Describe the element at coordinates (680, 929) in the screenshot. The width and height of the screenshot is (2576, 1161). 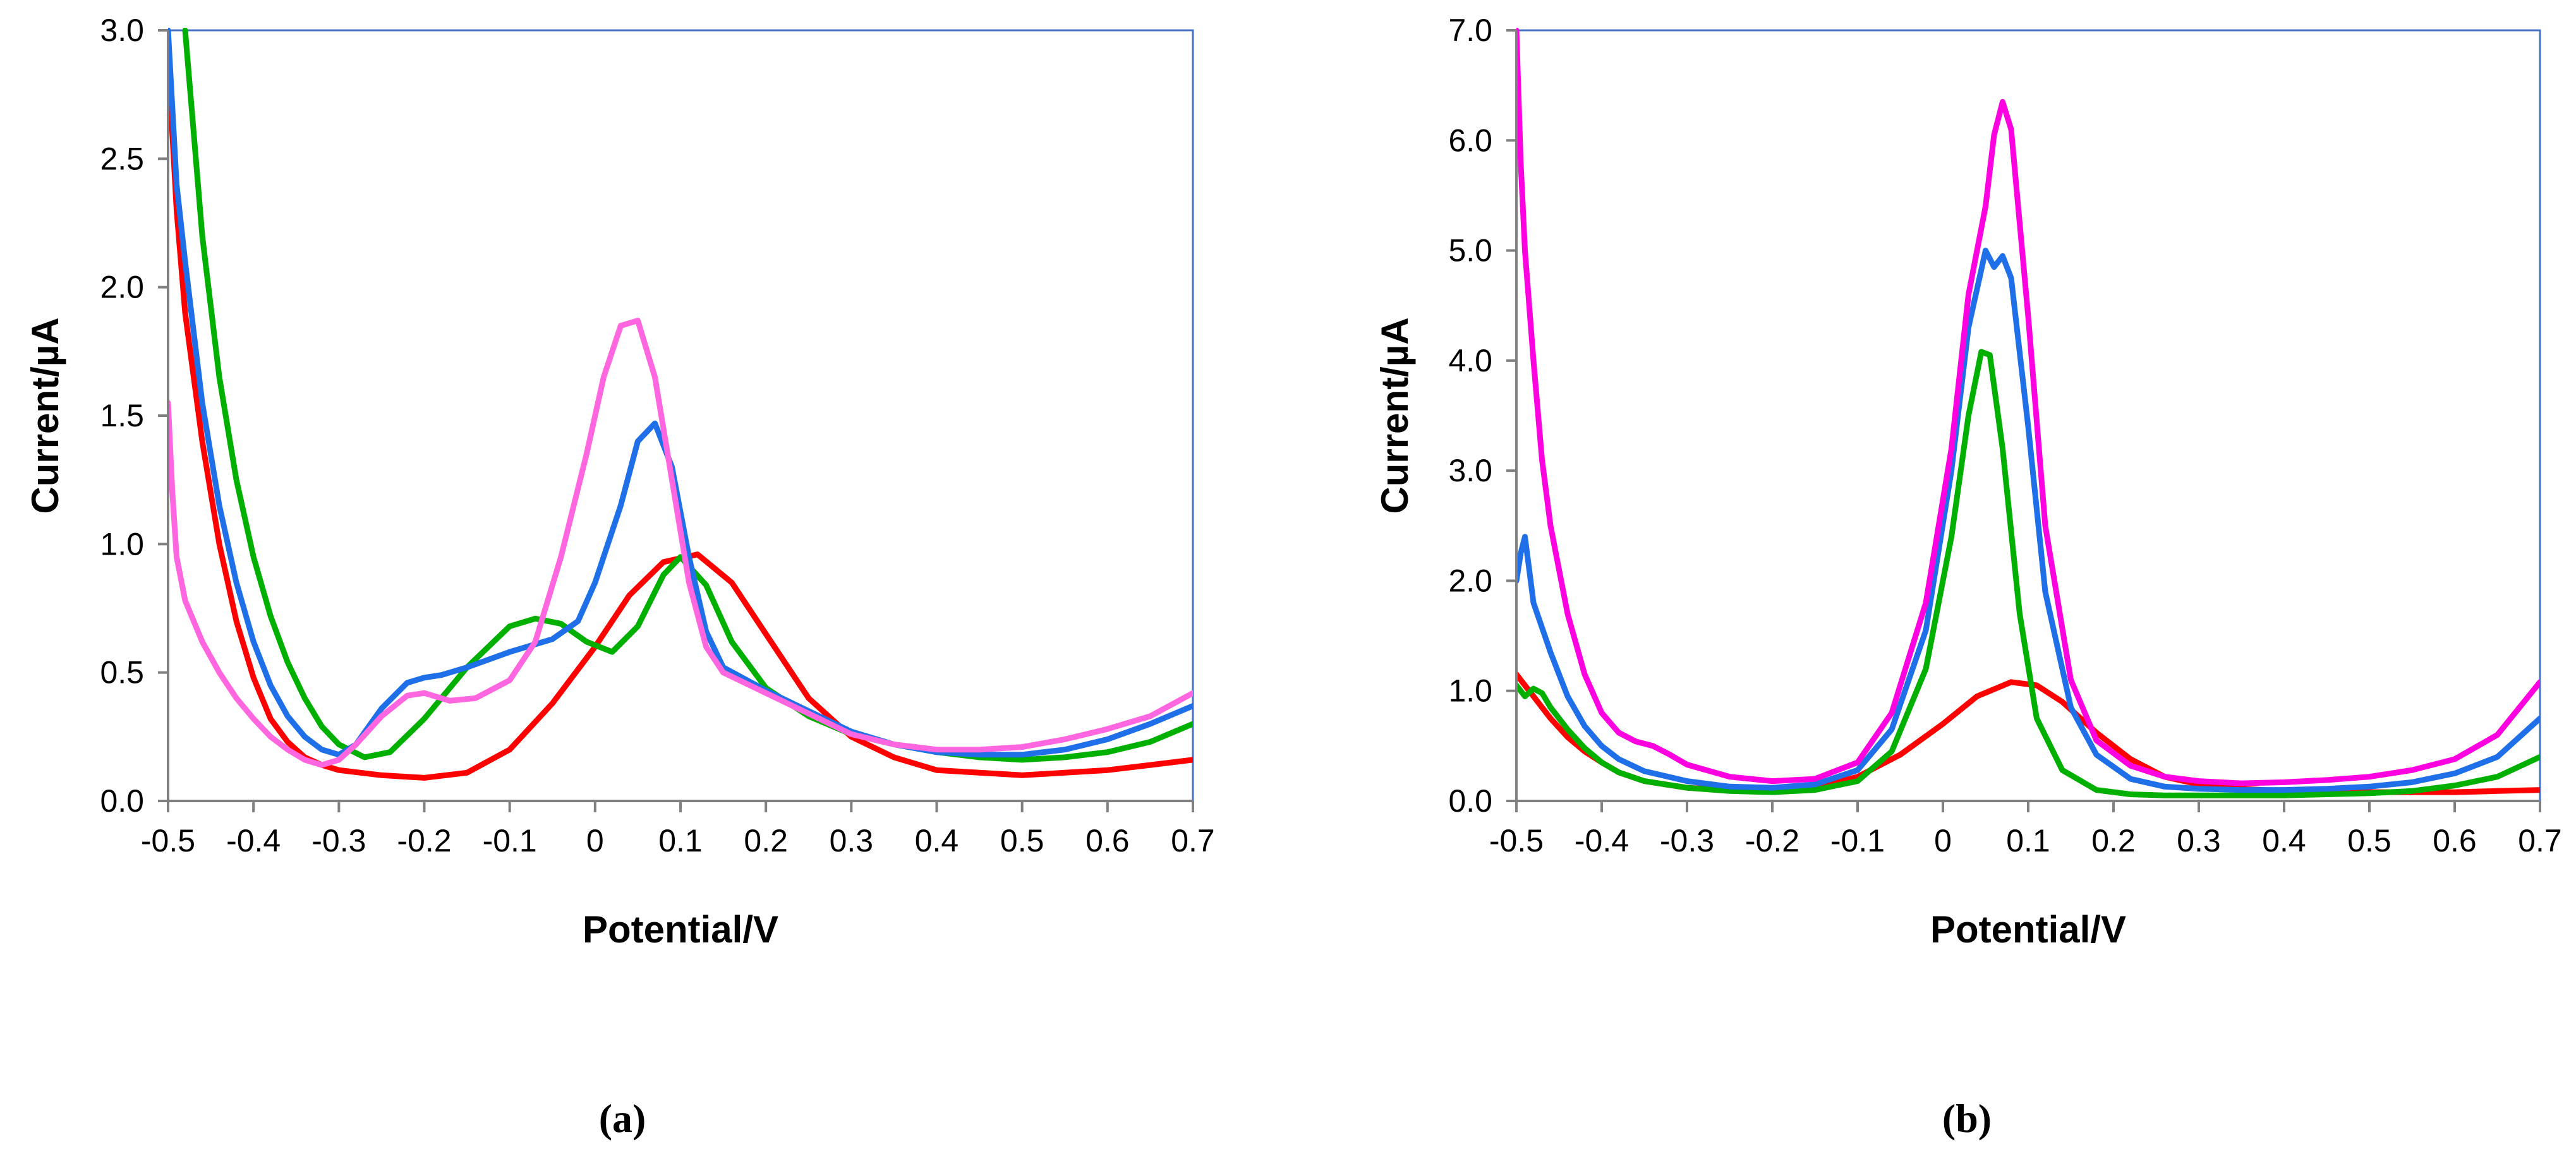
I see `x-axis-label-a: Potential/V` at that location.